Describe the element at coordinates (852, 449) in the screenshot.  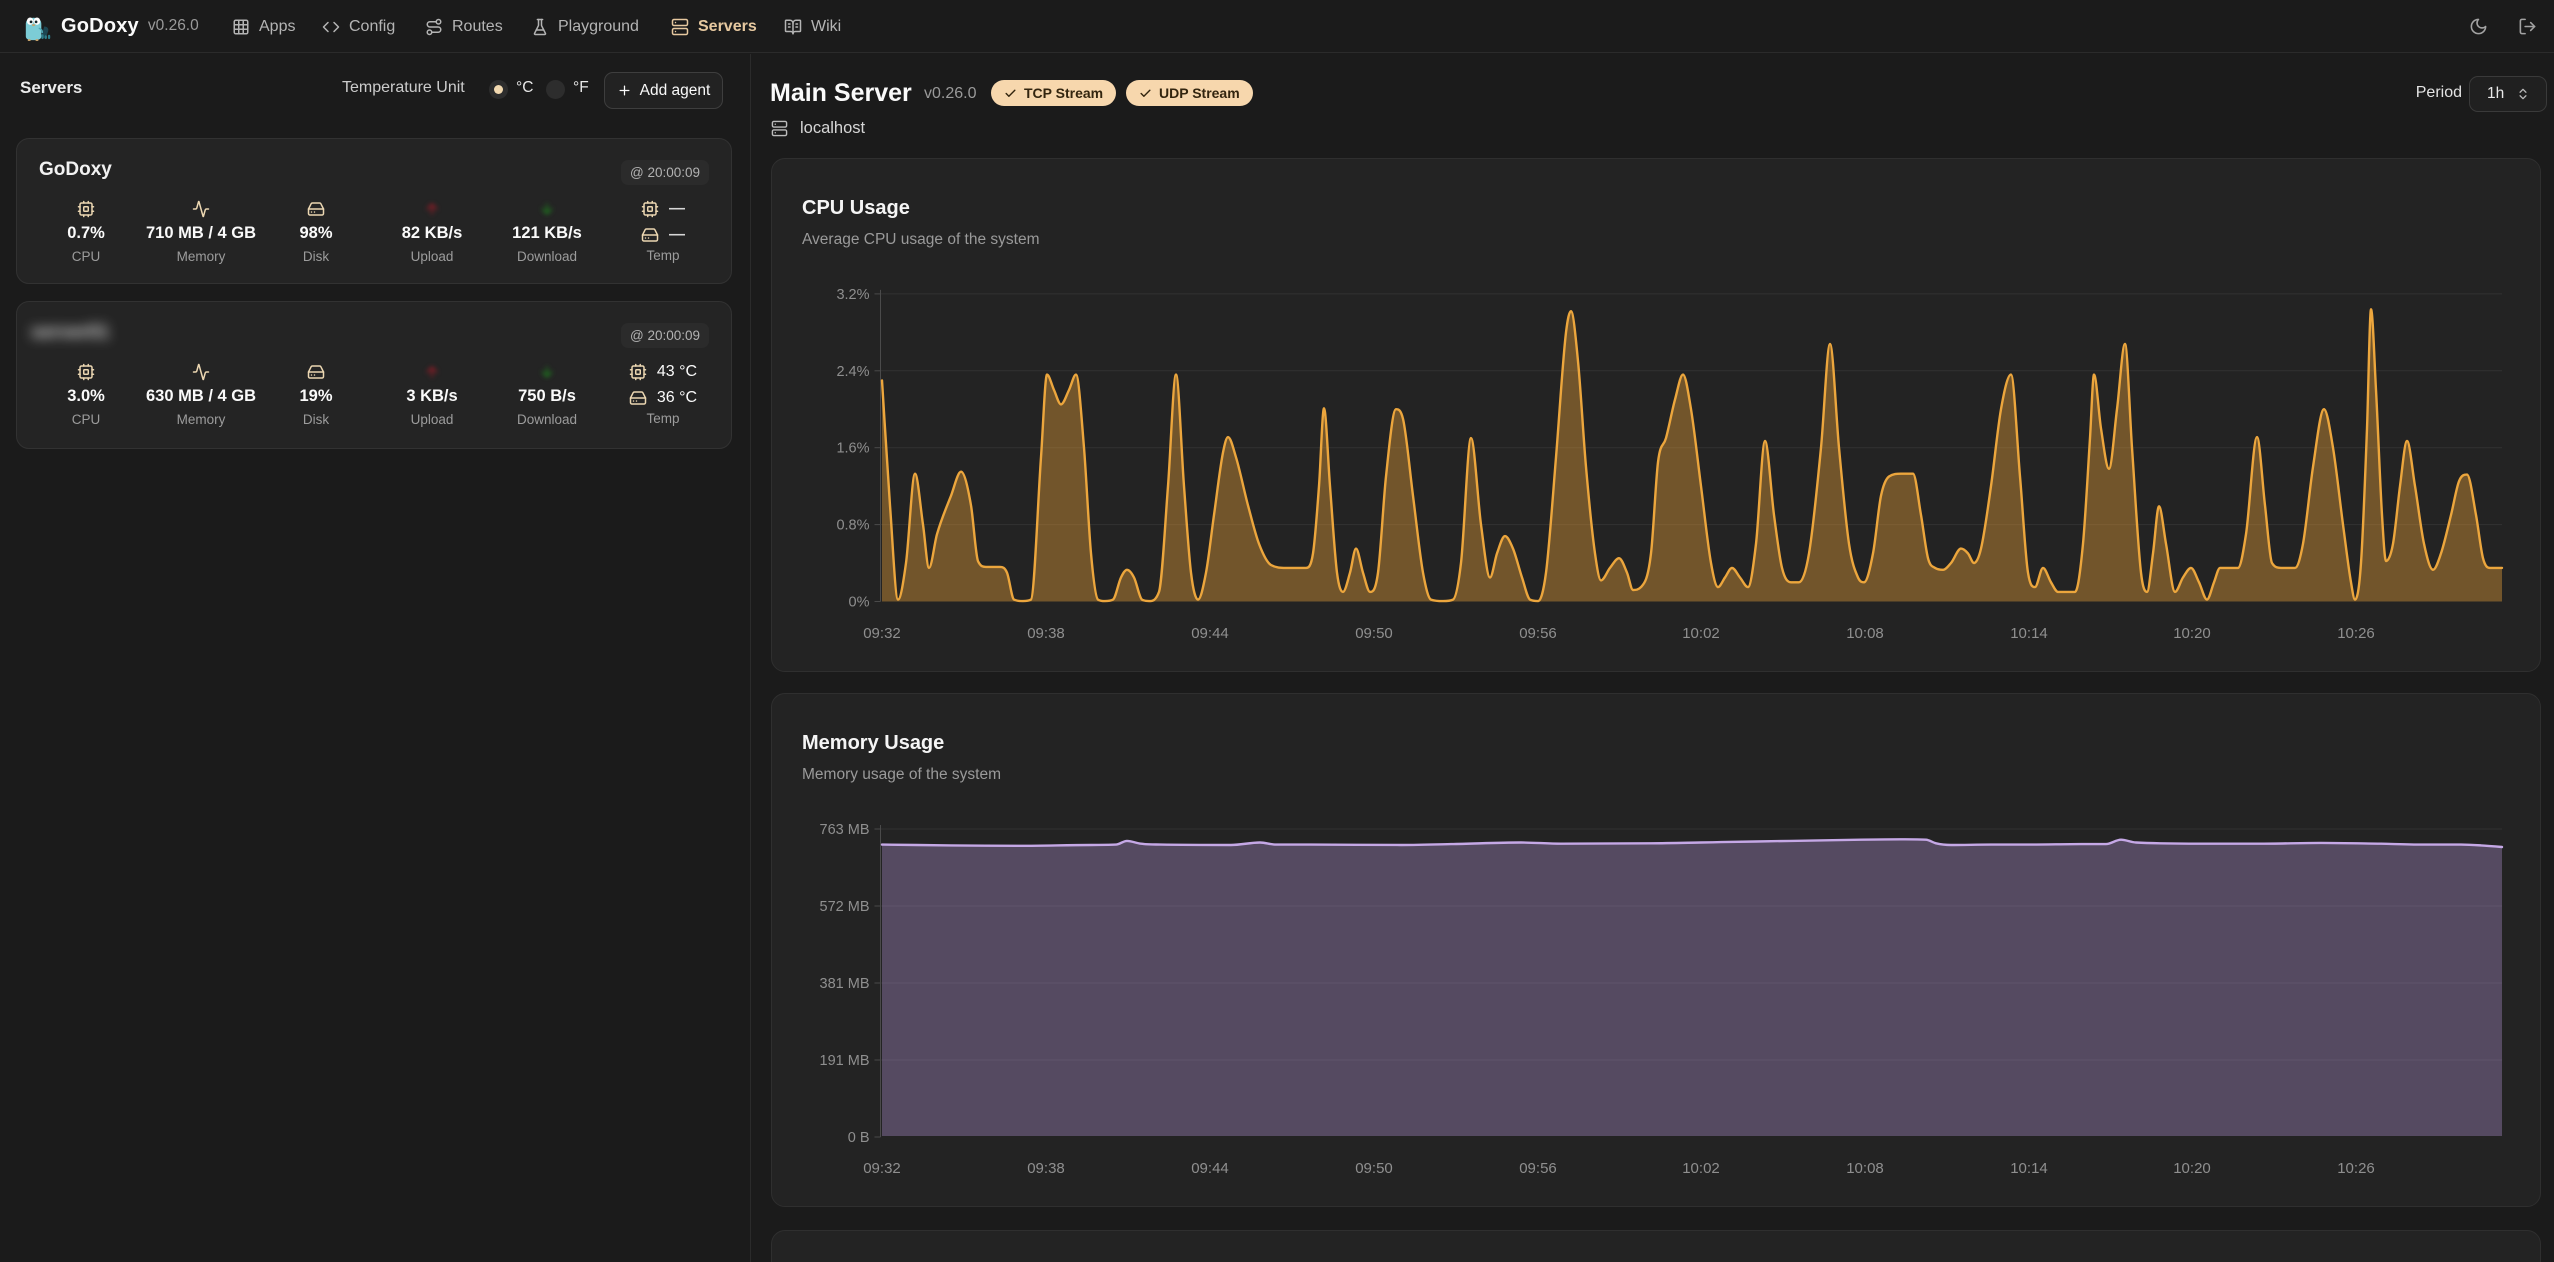
I see `svg-text: 1.6%` at that location.